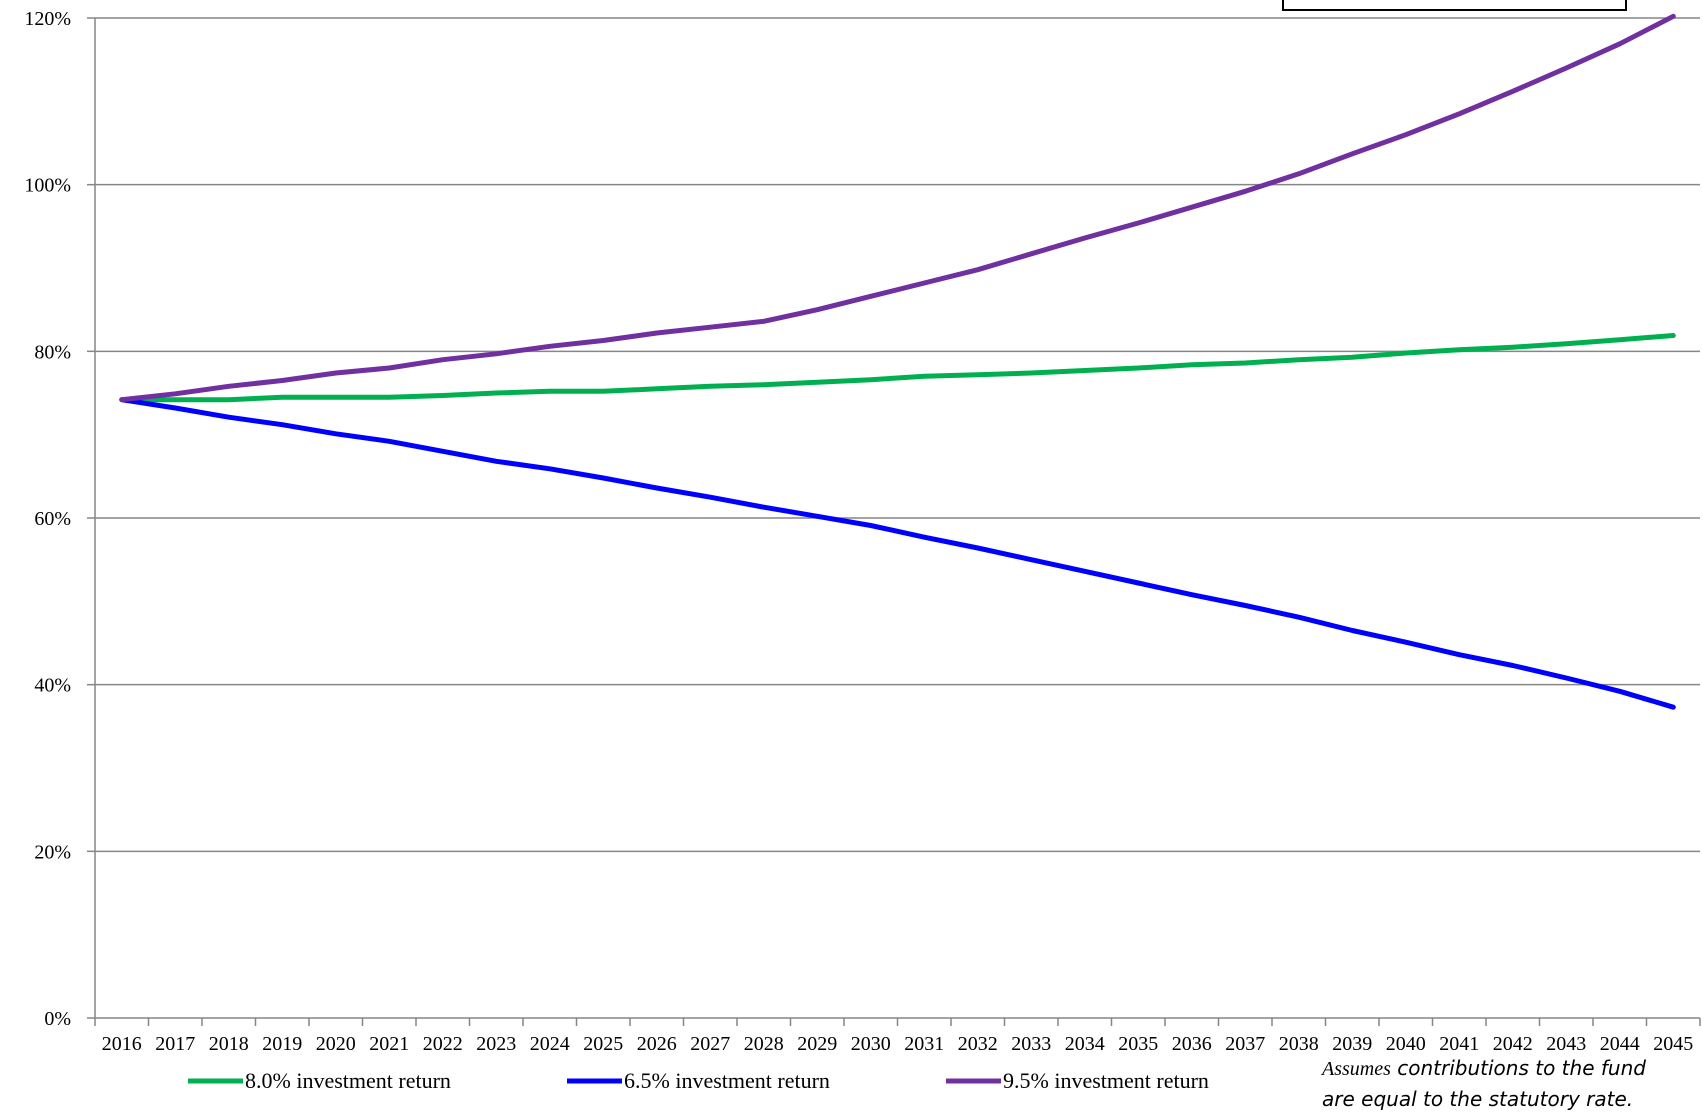 Image resolution: width=1703 pixels, height=1120 pixels. I want to click on x-tick-label: 2035, so click(1138, 1044).